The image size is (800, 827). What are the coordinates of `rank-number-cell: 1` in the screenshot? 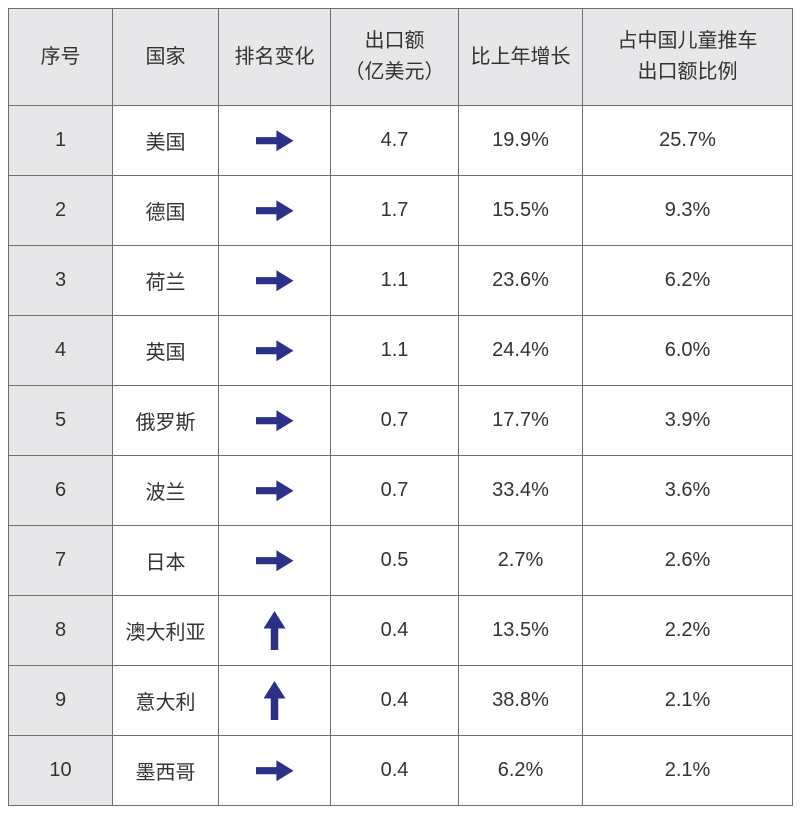 It's located at (60, 140).